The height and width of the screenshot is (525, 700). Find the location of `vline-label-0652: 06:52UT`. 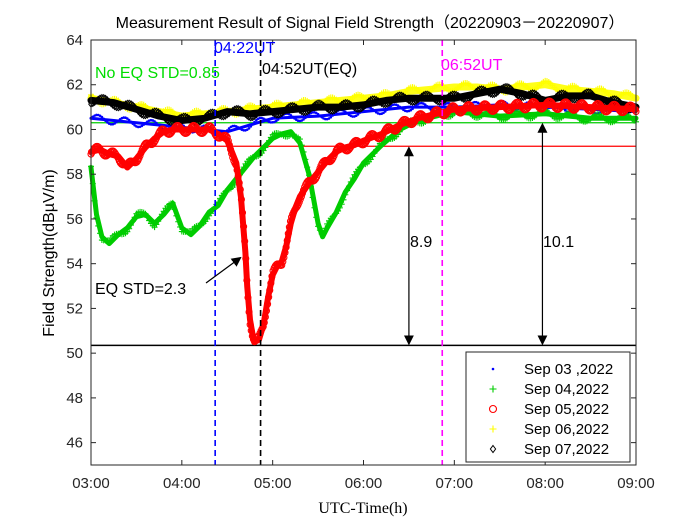

vline-label-0652: 06:52UT is located at coordinates (472, 65).